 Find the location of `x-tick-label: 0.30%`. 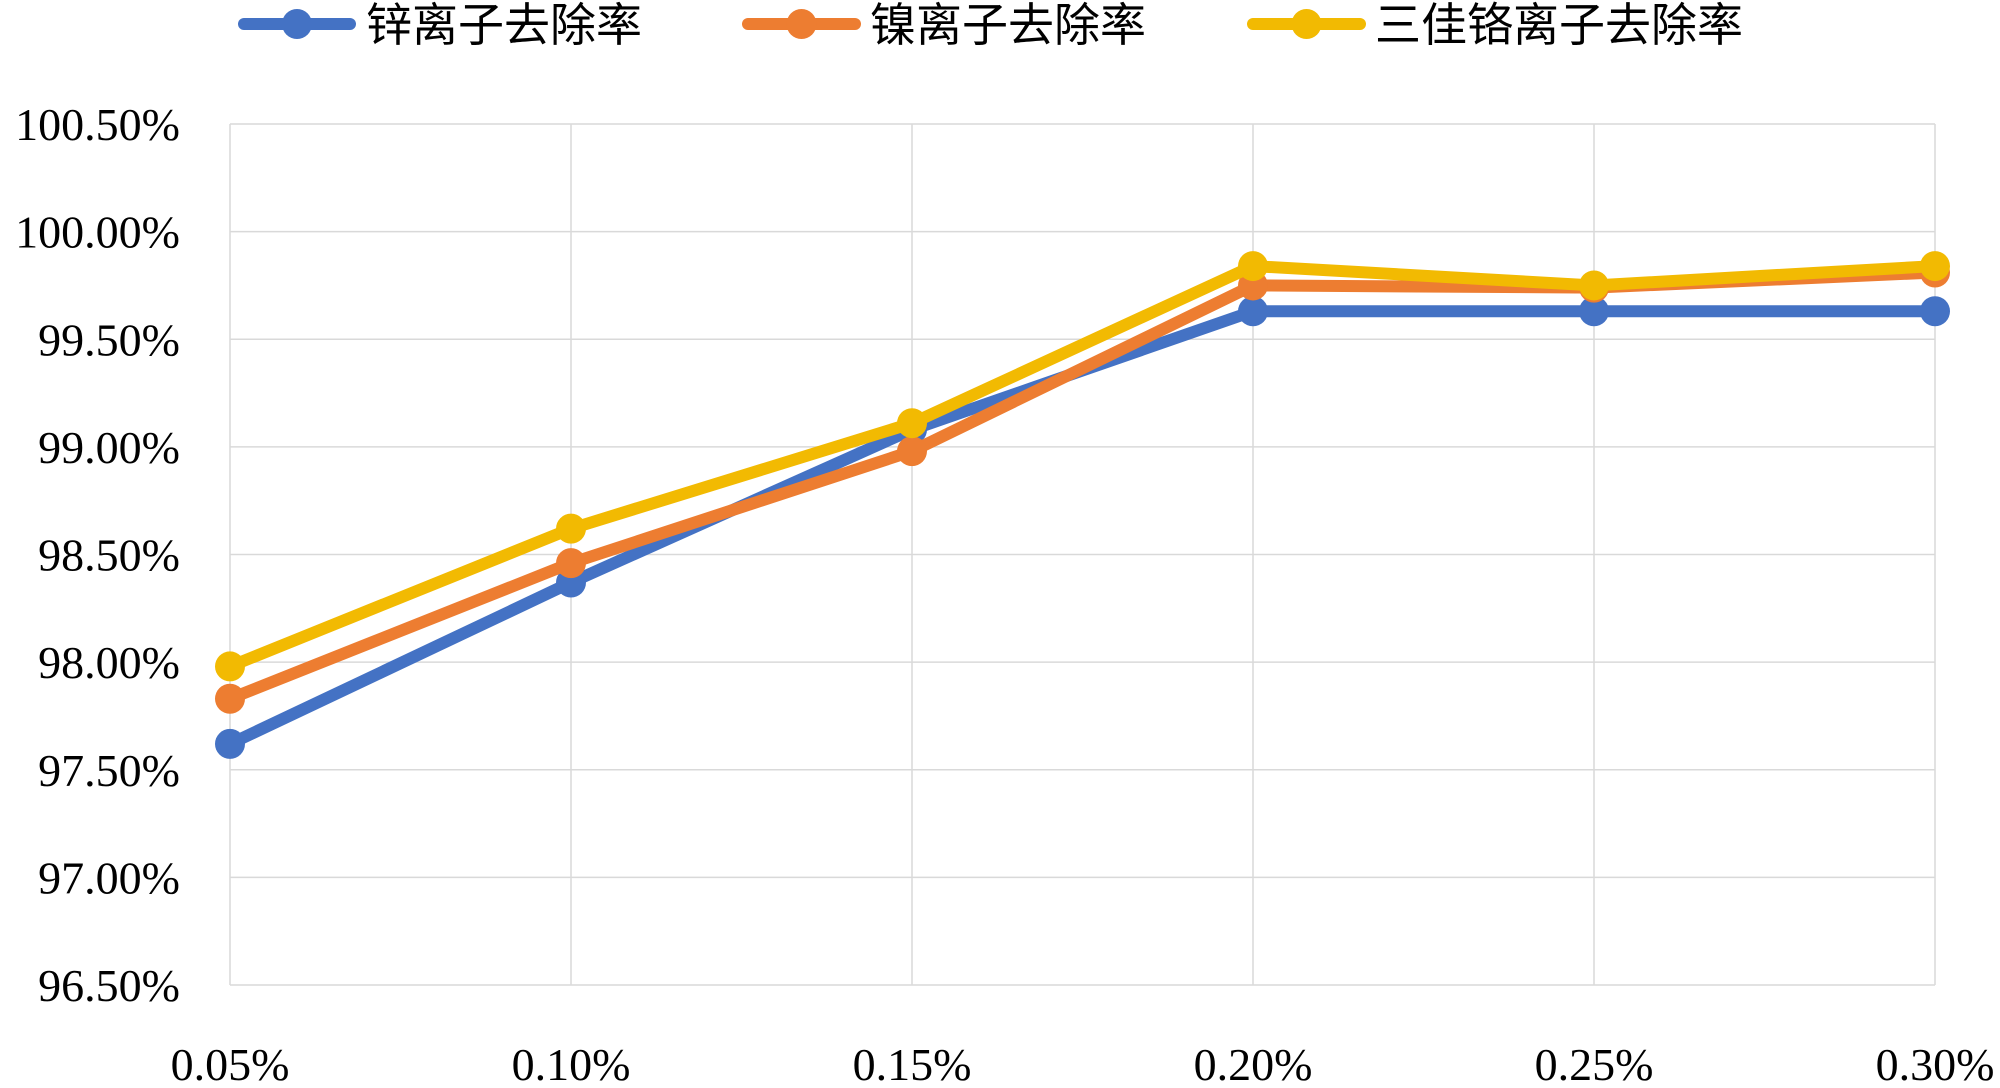

x-tick-label: 0.30% is located at coordinates (1935, 1063).